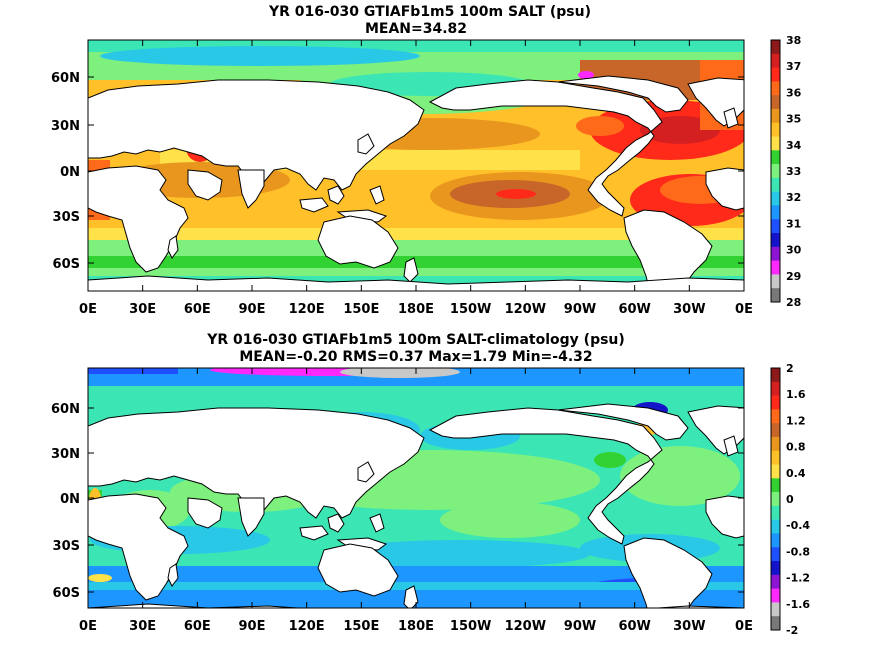  What do you see at coordinates (786, 171) in the screenshot?
I see `chart1-colorbar: 38 37 36 35 34 33 32 31 30 29 28` at bounding box center [786, 171].